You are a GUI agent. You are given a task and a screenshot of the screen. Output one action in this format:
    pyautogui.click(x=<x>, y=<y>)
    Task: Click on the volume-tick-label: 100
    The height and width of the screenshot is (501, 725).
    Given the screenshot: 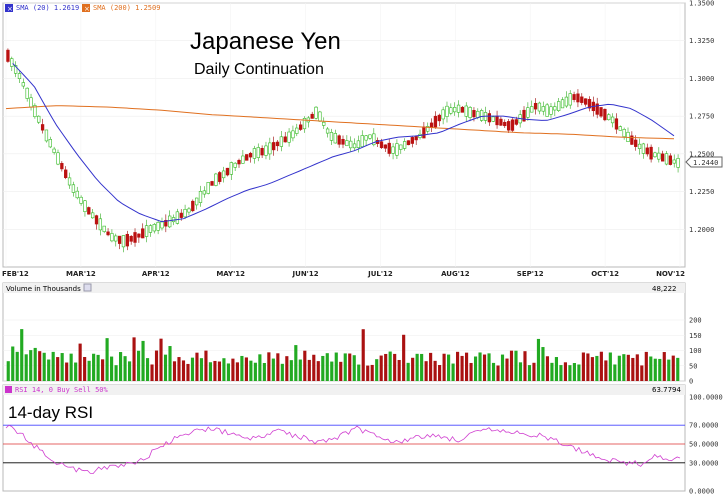 What is the action you would take?
    pyautogui.click(x=695, y=351)
    